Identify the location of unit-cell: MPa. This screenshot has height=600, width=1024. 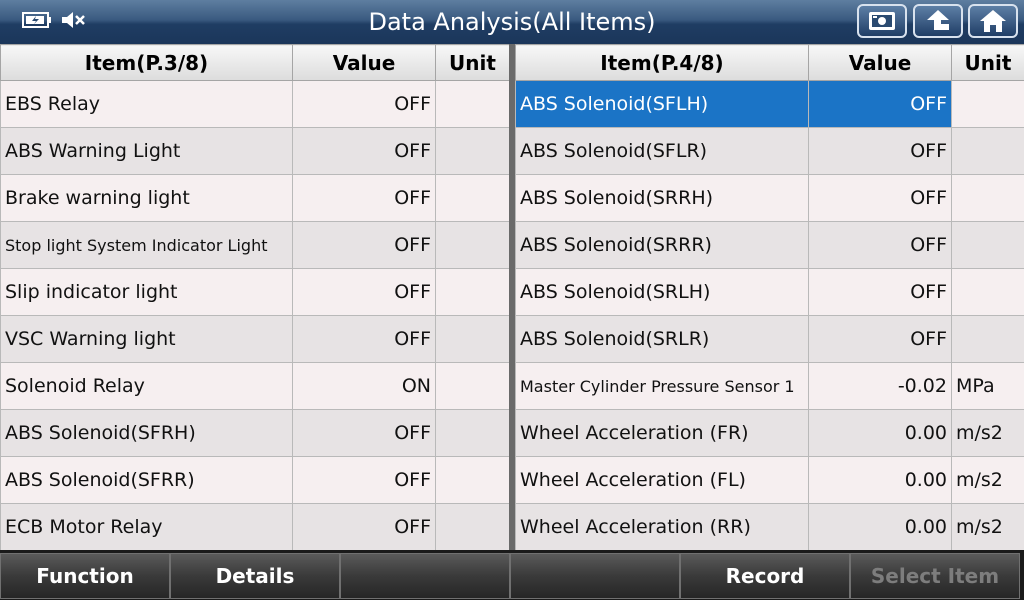
(987, 386).